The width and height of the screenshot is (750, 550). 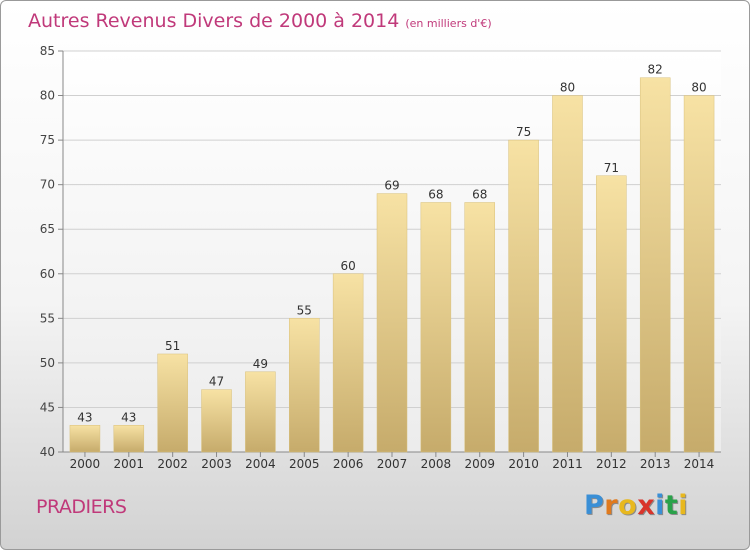 What do you see at coordinates (523, 132) in the screenshot?
I see `data-label: 75` at bounding box center [523, 132].